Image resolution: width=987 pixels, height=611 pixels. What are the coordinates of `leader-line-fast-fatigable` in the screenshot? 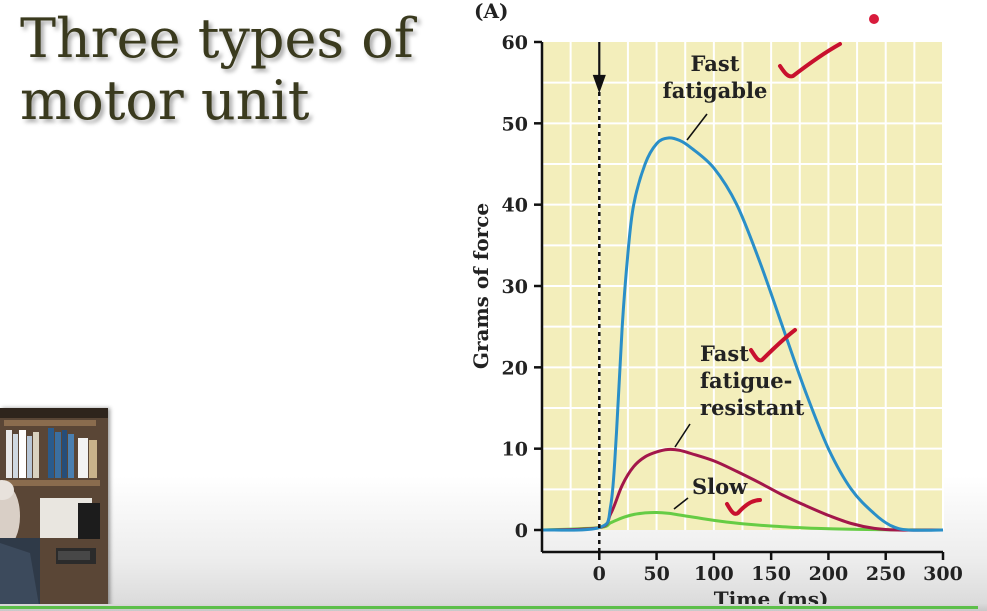 It's located at (697, 127).